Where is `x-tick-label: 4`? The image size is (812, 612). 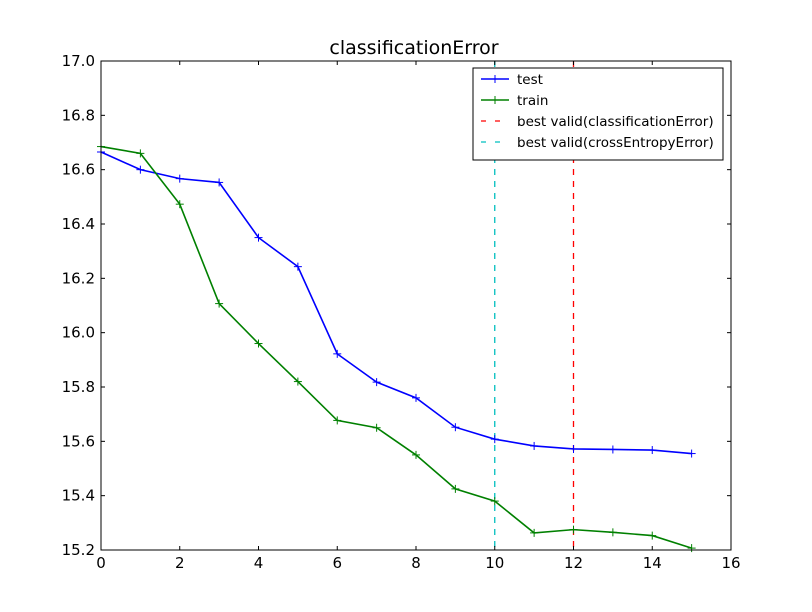
x-tick-label: 4 is located at coordinates (259, 563).